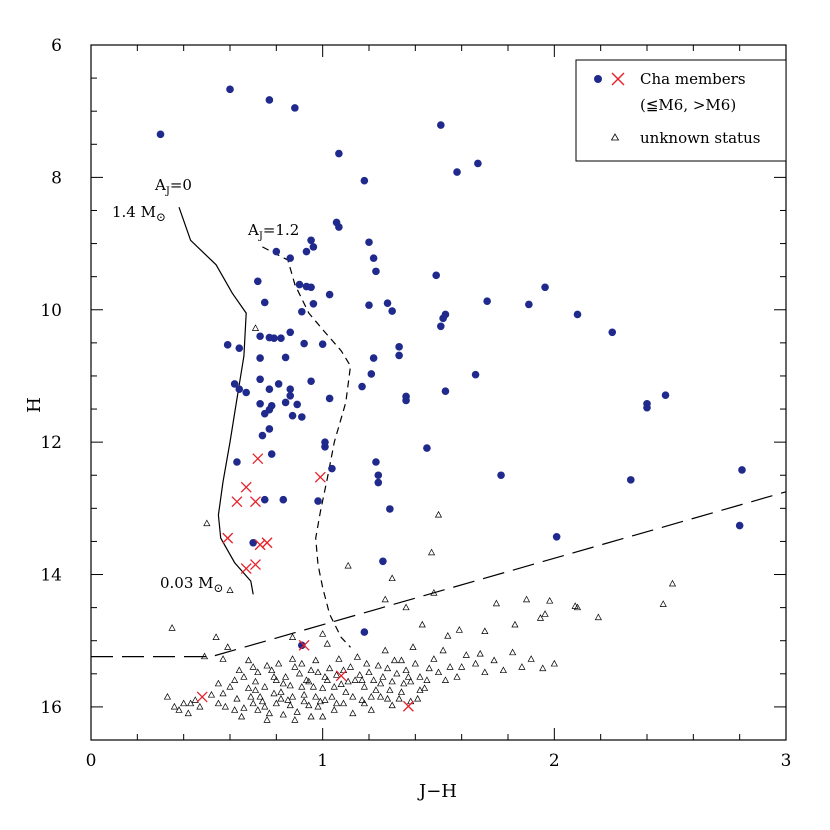  What do you see at coordinates (618, 79) in the screenshot?
I see `legend-member-cross` at bounding box center [618, 79].